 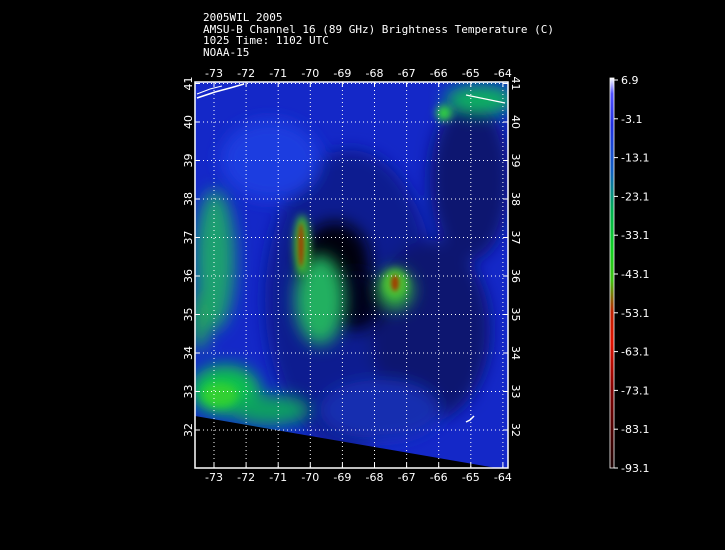 I want to click on lat-tick-label-left: 37, so click(x=188, y=238).